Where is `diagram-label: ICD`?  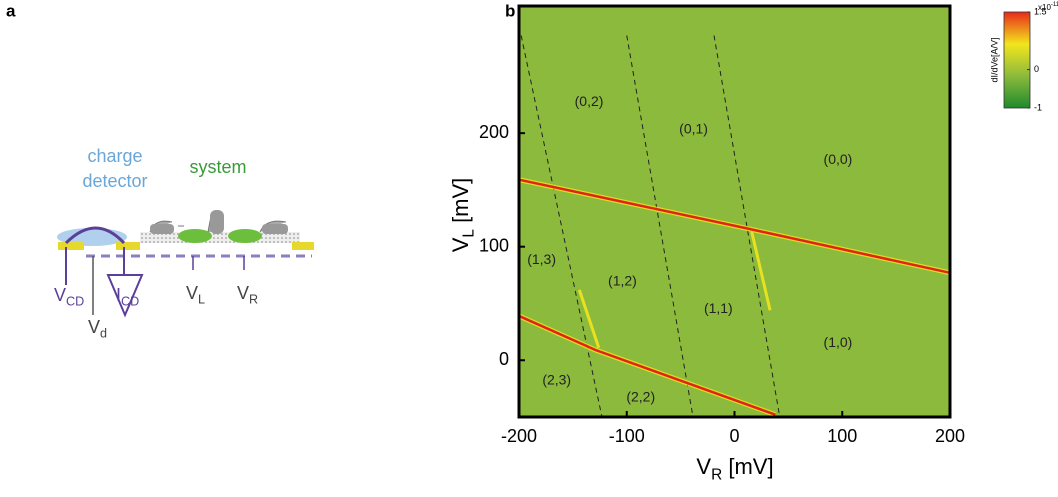 diagram-label: ICD is located at coordinates (127, 297).